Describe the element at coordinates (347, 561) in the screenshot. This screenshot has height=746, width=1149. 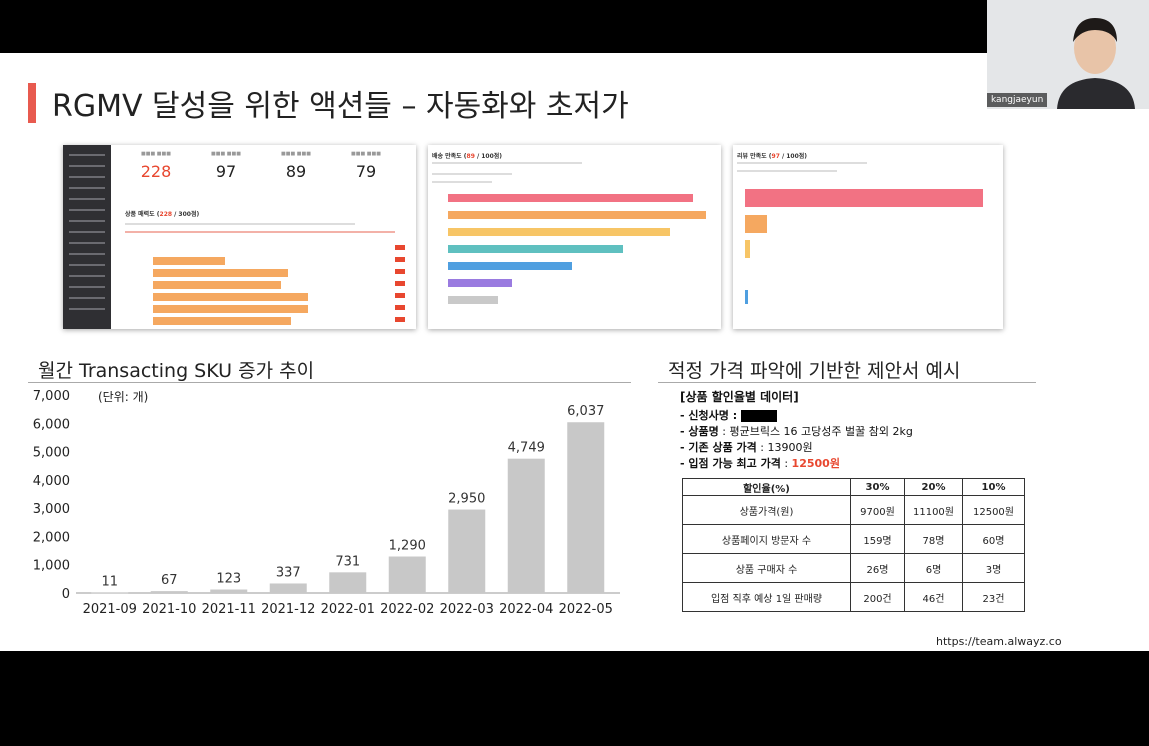
I see `bar-value-label: 731` at that location.